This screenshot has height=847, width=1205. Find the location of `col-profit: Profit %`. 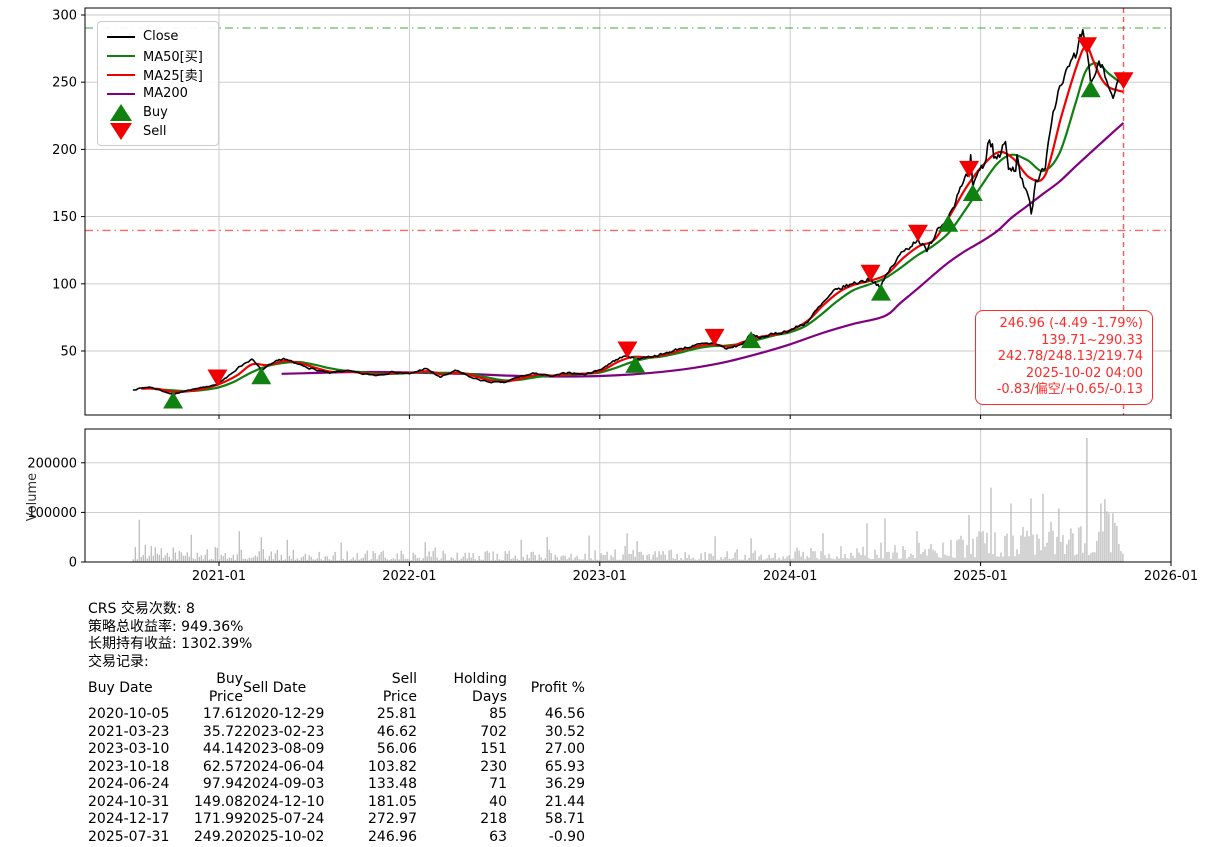

col-profit: Profit % is located at coordinates (557, 687).